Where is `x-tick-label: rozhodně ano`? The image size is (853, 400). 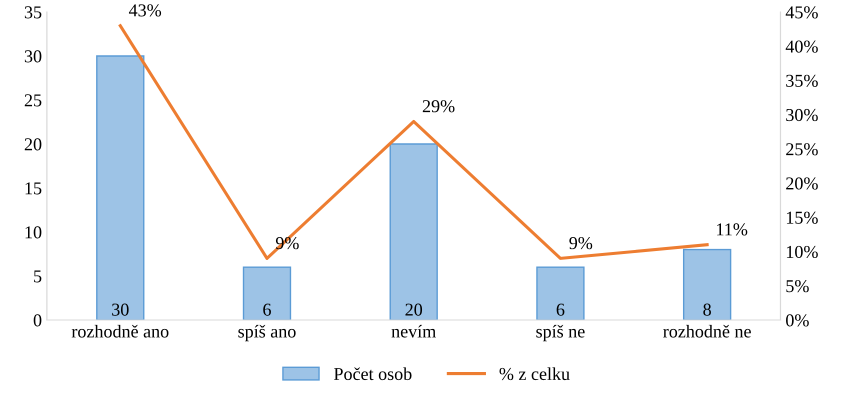
x-tick-label: rozhodně ano is located at coordinates (120, 331).